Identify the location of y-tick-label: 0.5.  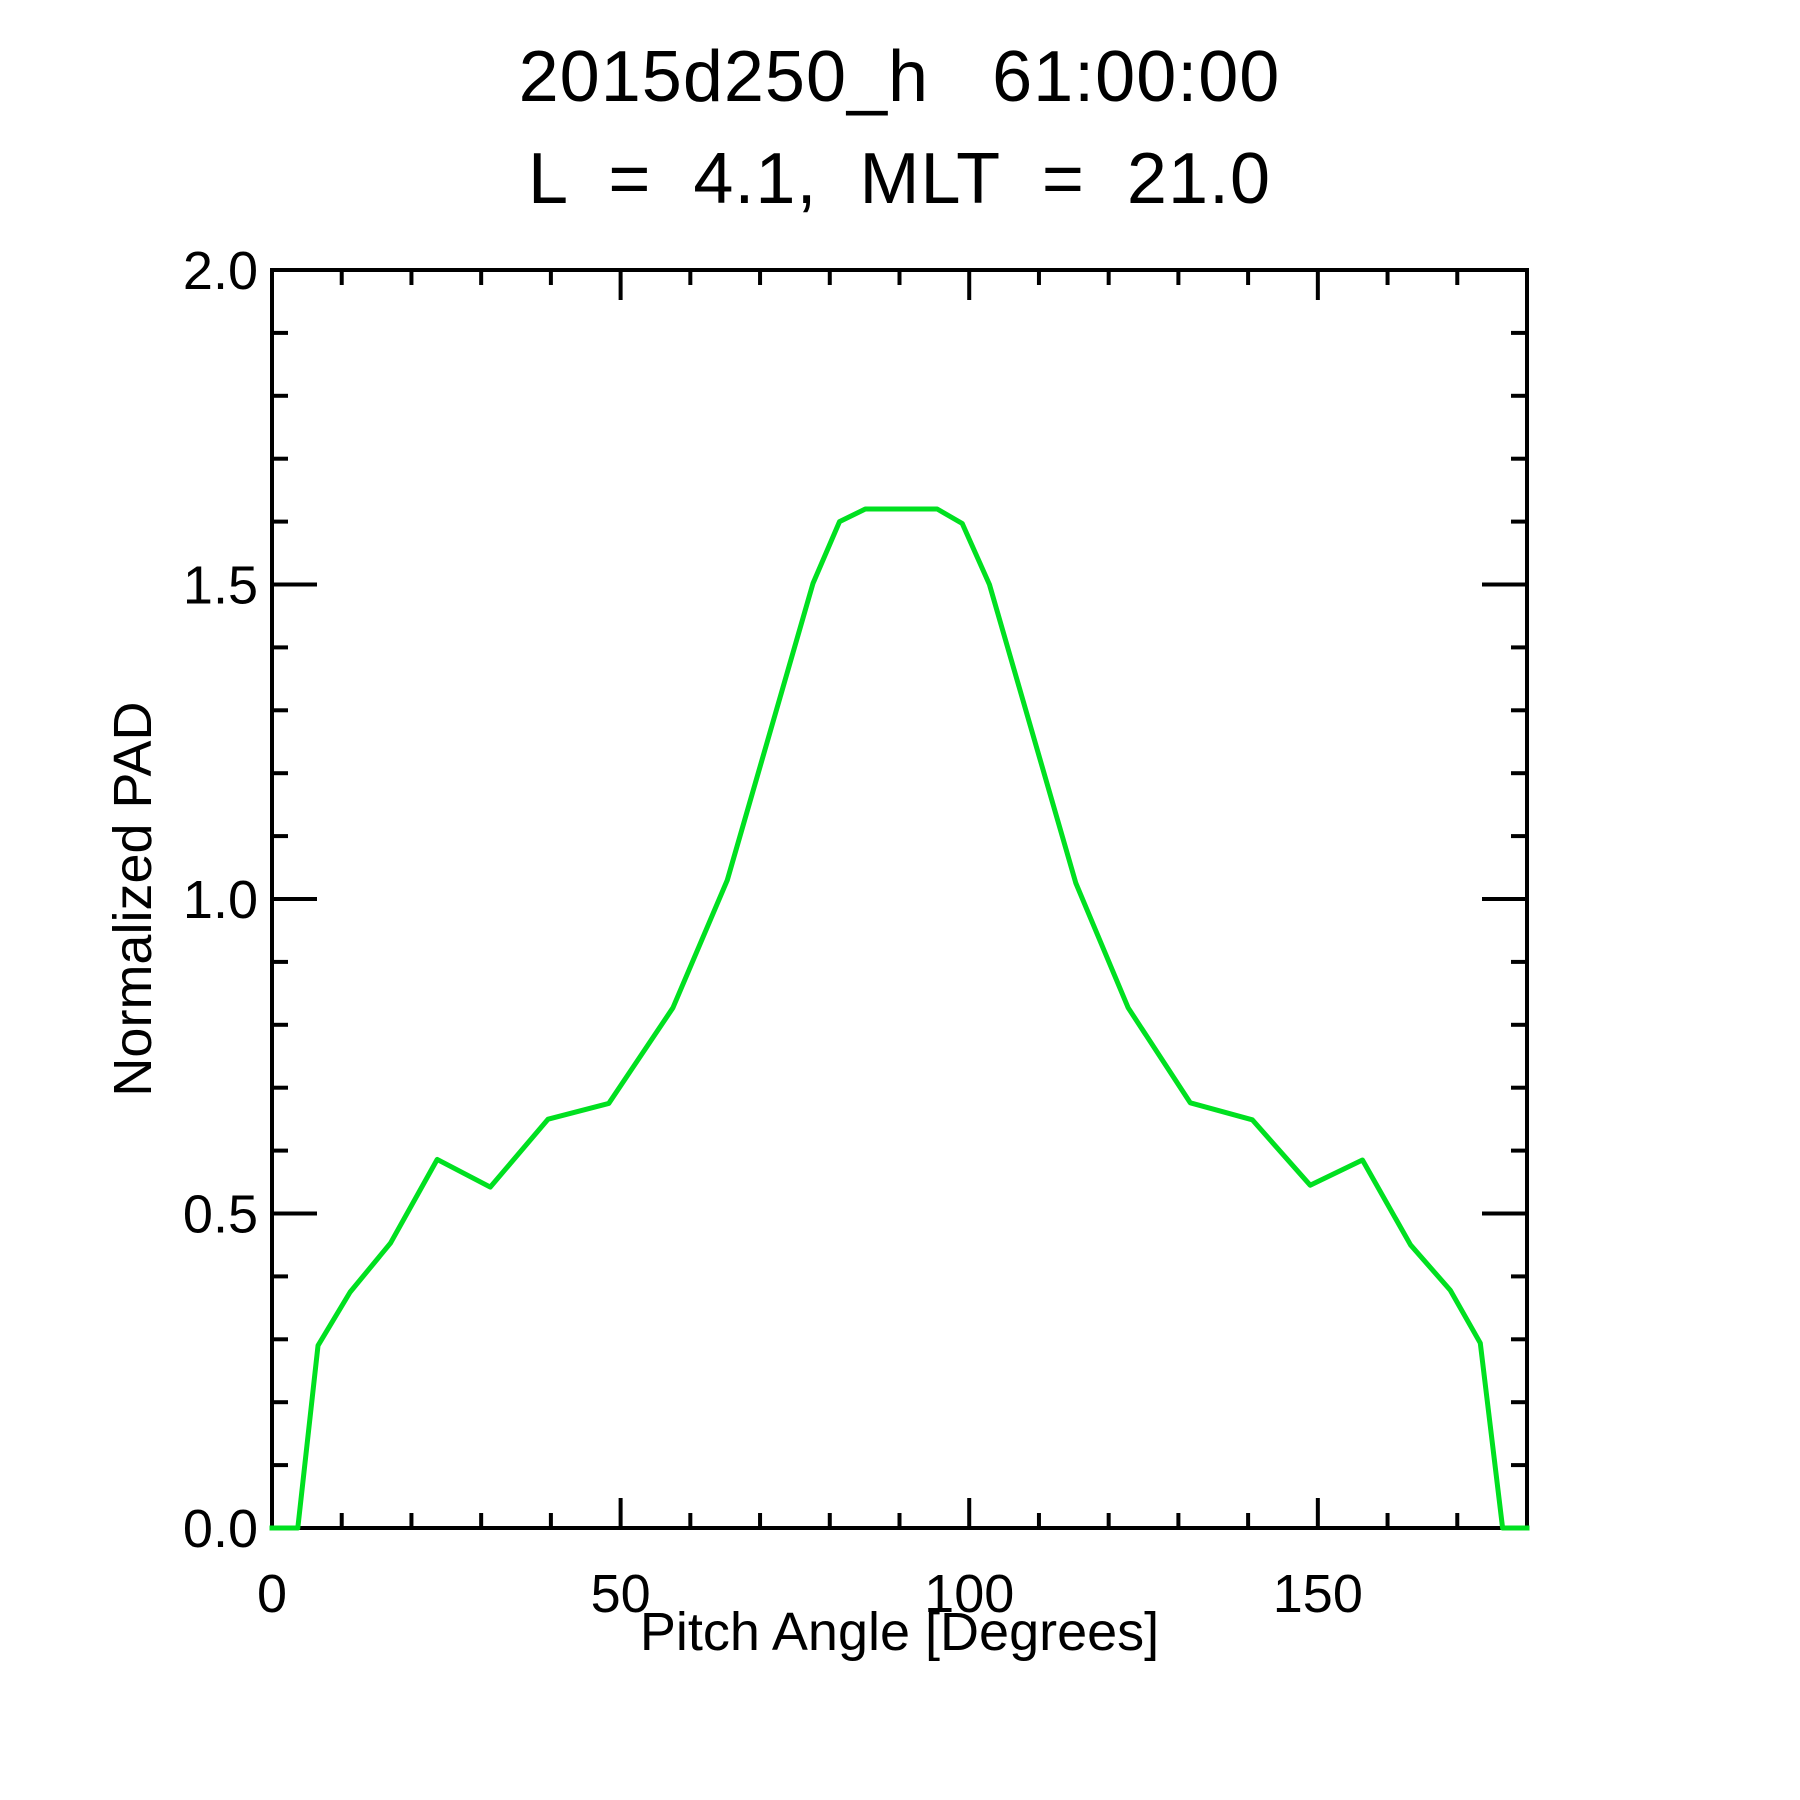
(220, 1215).